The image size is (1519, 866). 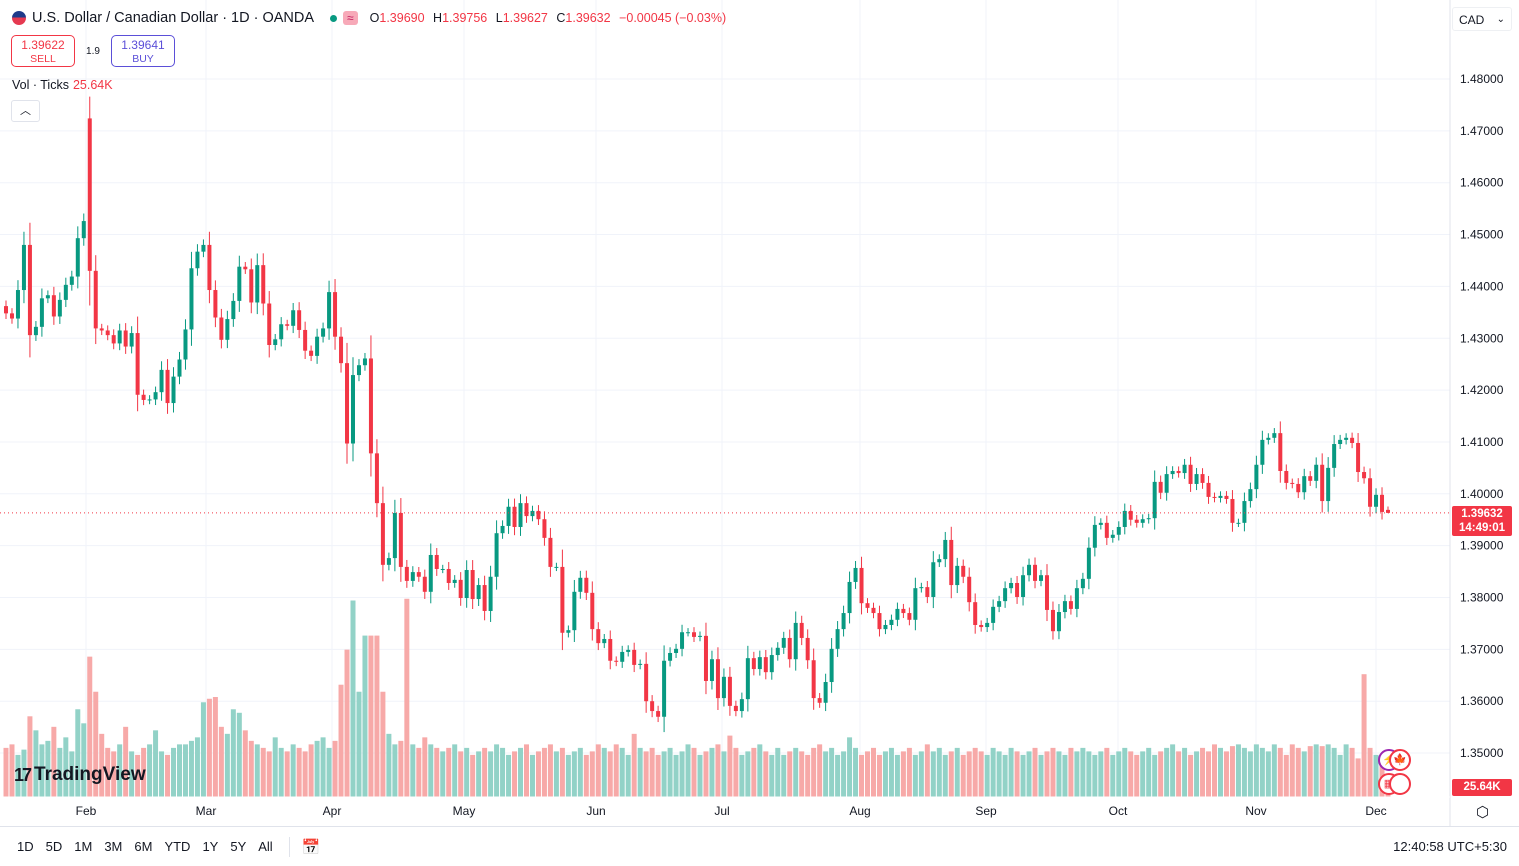 What do you see at coordinates (177, 846) in the screenshot?
I see `range-button-ytd: YTD` at bounding box center [177, 846].